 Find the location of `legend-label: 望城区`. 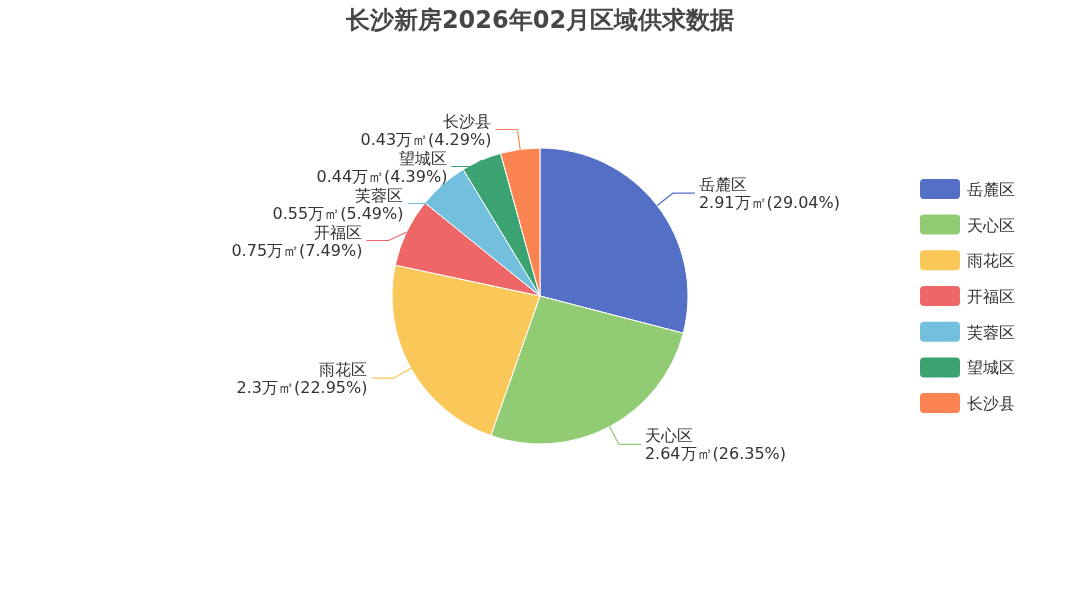

legend-label: 望城区 is located at coordinates (991, 368).